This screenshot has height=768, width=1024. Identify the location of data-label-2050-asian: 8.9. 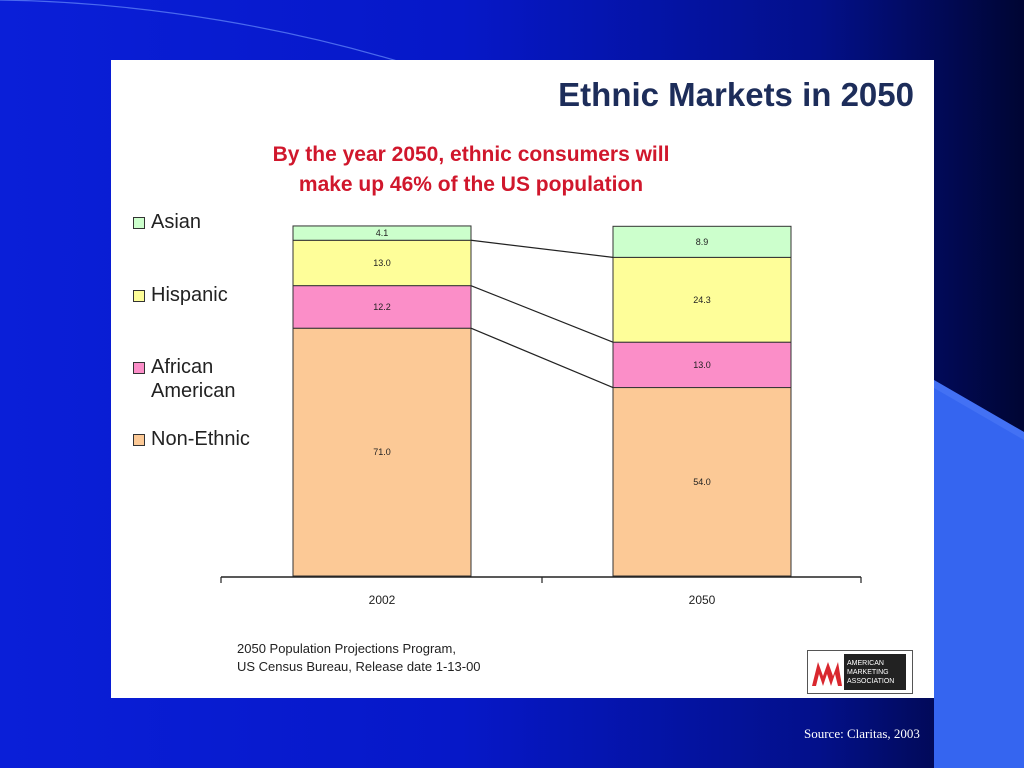
(702, 242).